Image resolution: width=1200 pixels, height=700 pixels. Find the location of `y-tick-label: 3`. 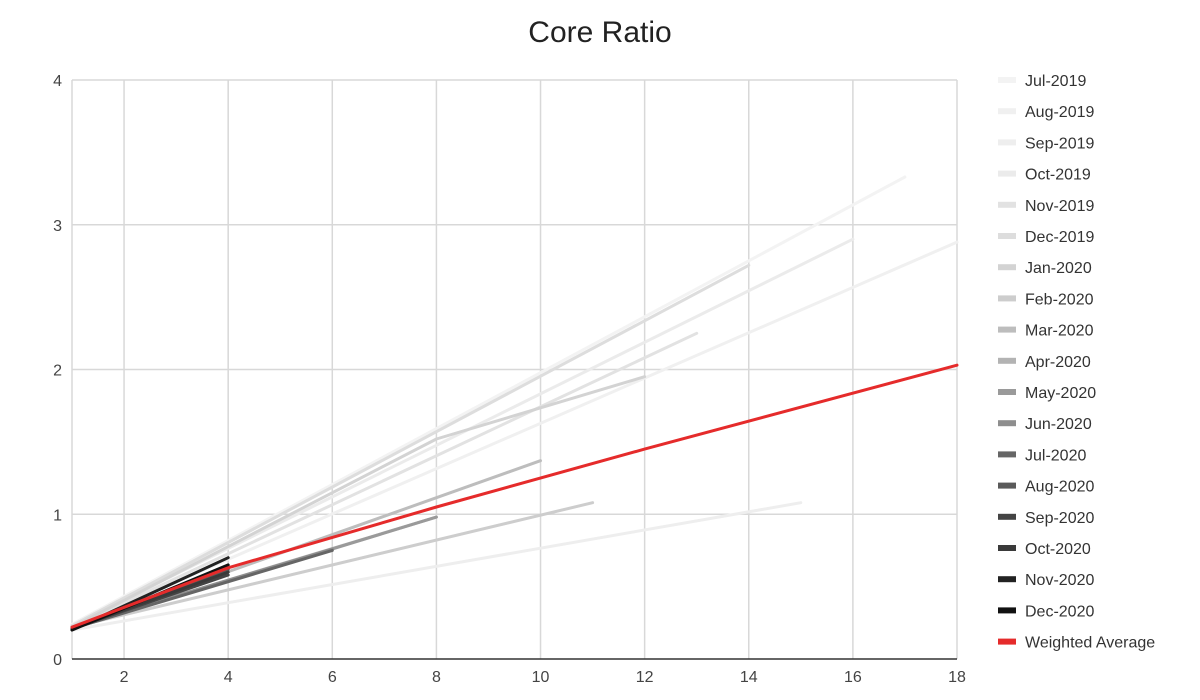

y-tick-label: 3 is located at coordinates (57, 226).